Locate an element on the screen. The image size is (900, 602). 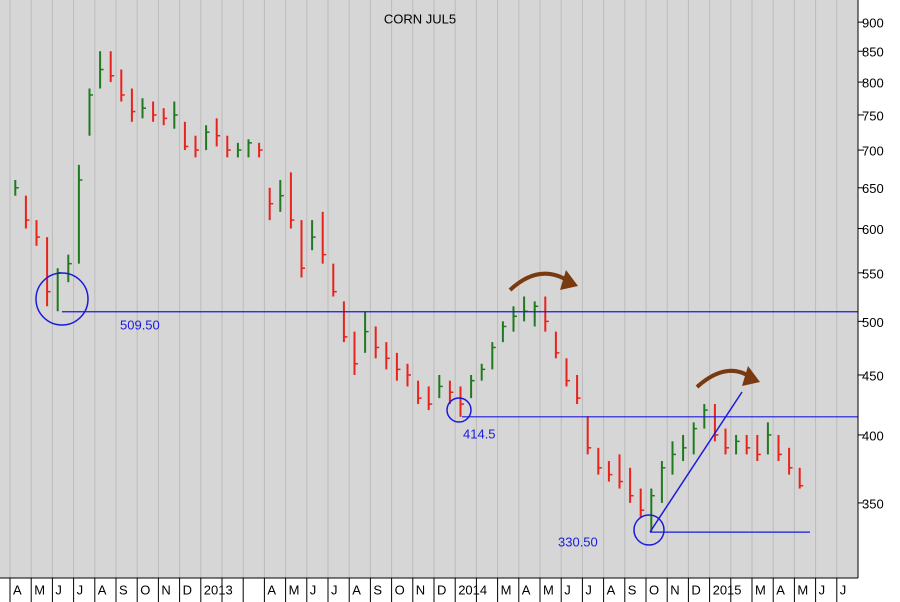
level-label: 414.5 is located at coordinates (479, 433).